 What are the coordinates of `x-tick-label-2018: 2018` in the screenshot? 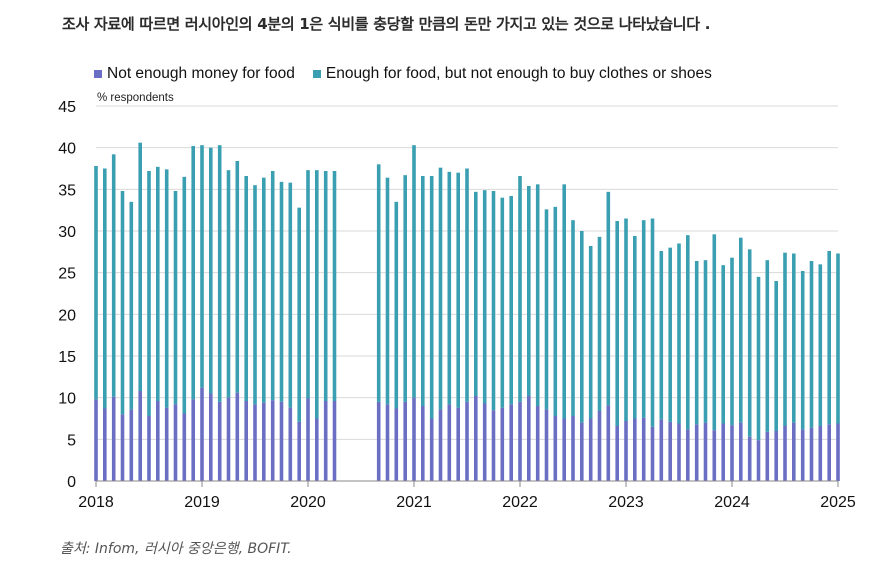 It's located at (96, 502).